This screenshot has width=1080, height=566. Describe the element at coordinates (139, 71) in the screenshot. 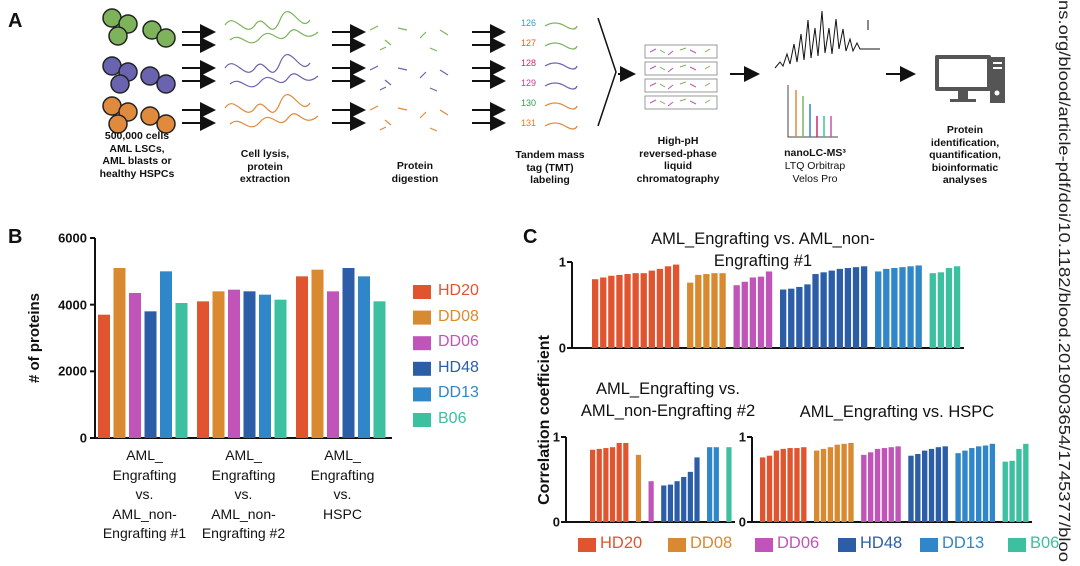

I see `cells` at that location.